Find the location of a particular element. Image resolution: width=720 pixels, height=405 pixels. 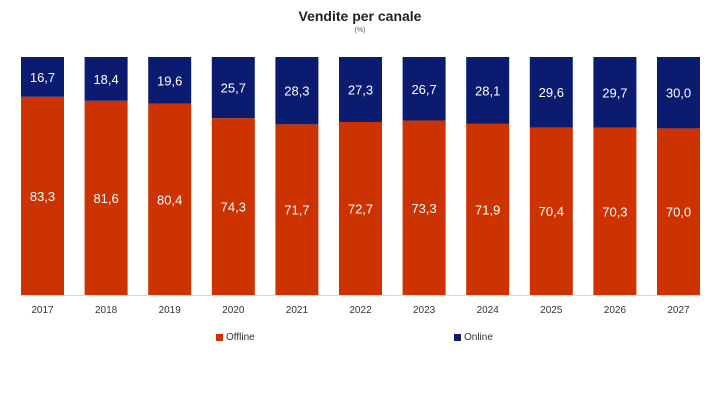

bar-offline-2024 is located at coordinates (488, 209).